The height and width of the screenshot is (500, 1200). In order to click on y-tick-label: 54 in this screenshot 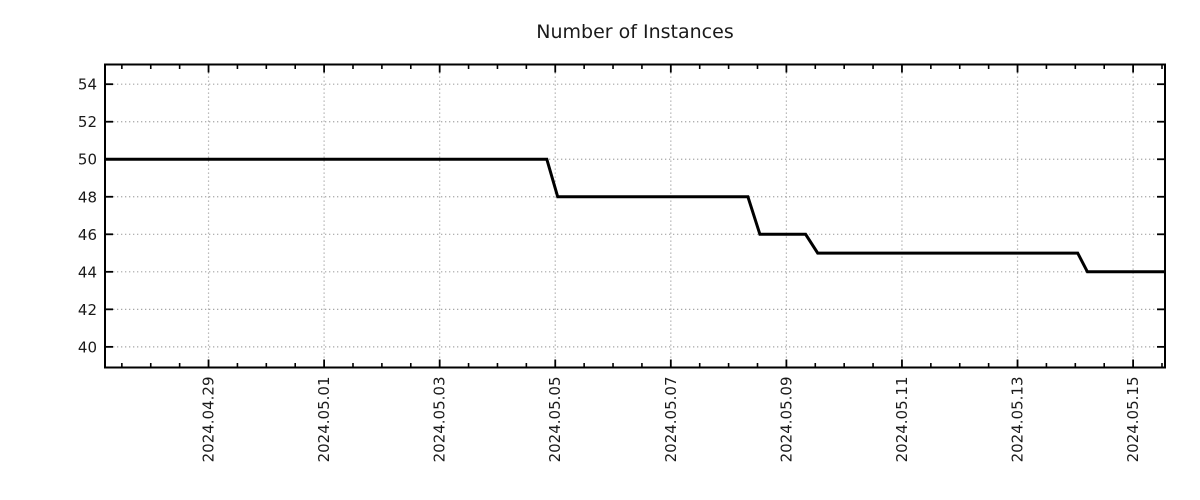, I will do `click(87, 85)`.